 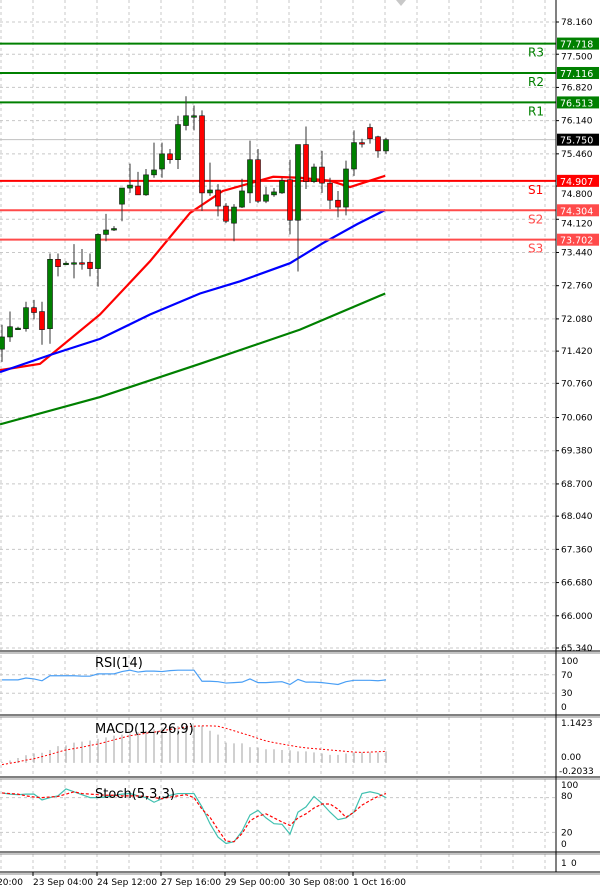 What do you see at coordinates (193, 273) in the screenshot?
I see `moving-average-line` at bounding box center [193, 273].